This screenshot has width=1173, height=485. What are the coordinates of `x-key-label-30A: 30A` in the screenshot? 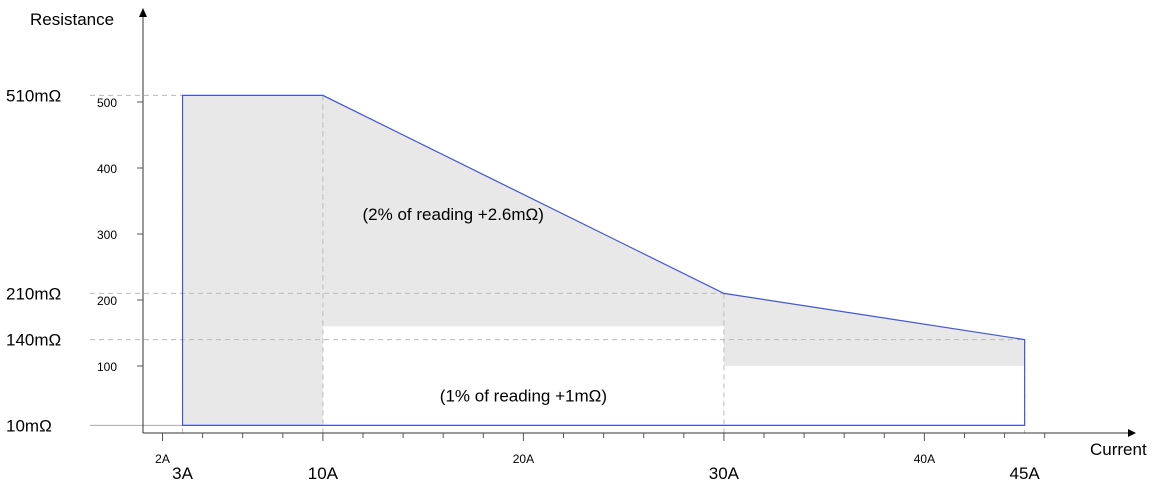 It's located at (724, 473).